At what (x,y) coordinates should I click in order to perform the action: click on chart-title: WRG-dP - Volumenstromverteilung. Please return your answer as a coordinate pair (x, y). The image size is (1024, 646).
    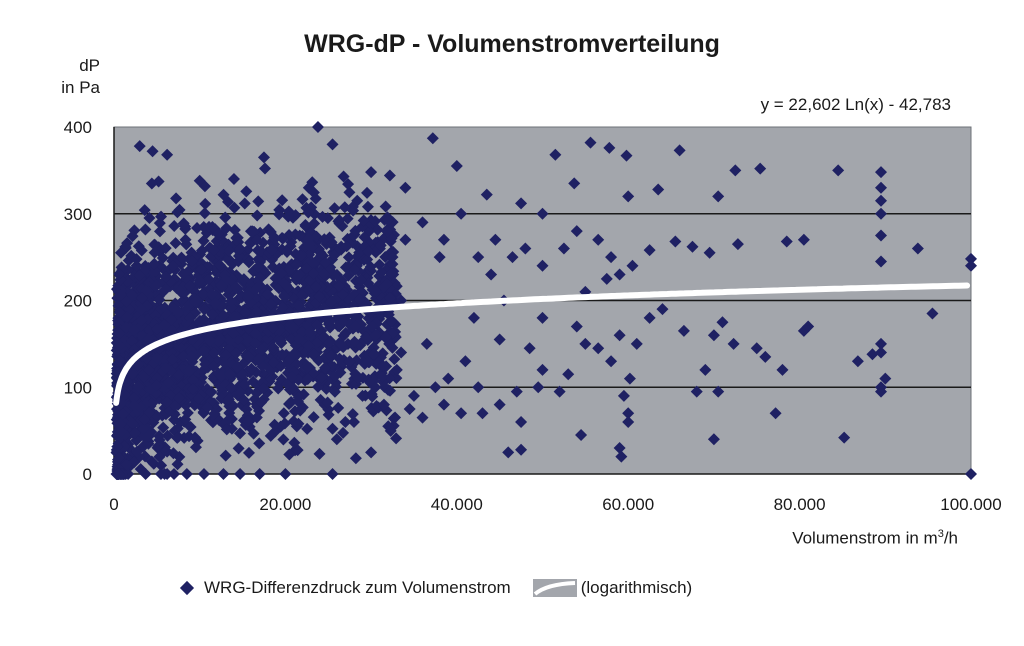
    Looking at the image, I should click on (512, 44).